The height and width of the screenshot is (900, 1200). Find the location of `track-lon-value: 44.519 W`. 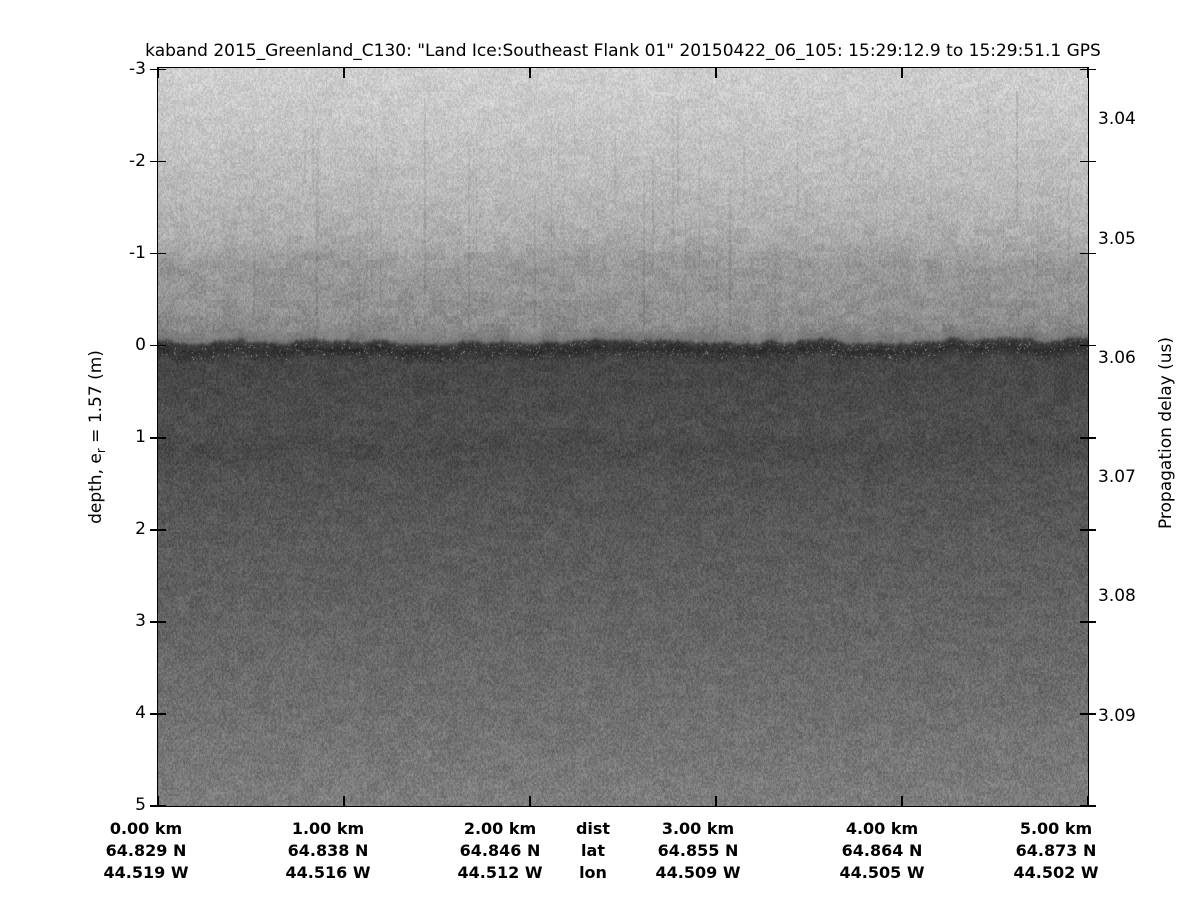

track-lon-value: 44.519 W is located at coordinates (146, 872).